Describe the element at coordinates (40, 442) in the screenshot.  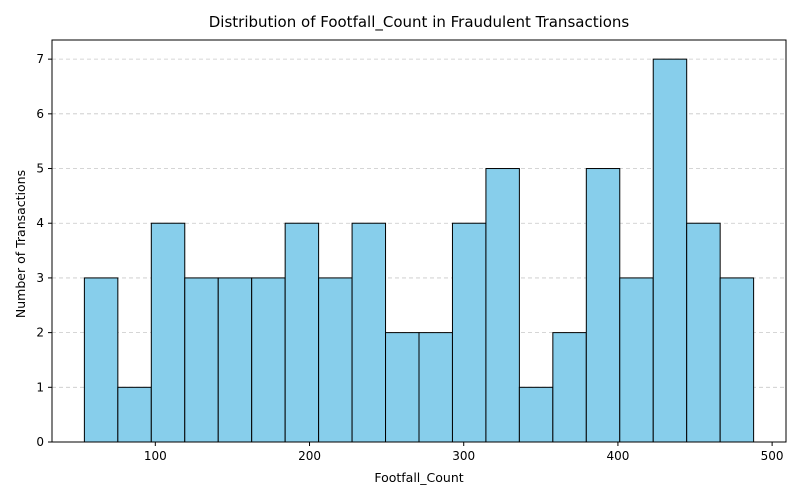
I see `y-tick-label: 0` at that location.